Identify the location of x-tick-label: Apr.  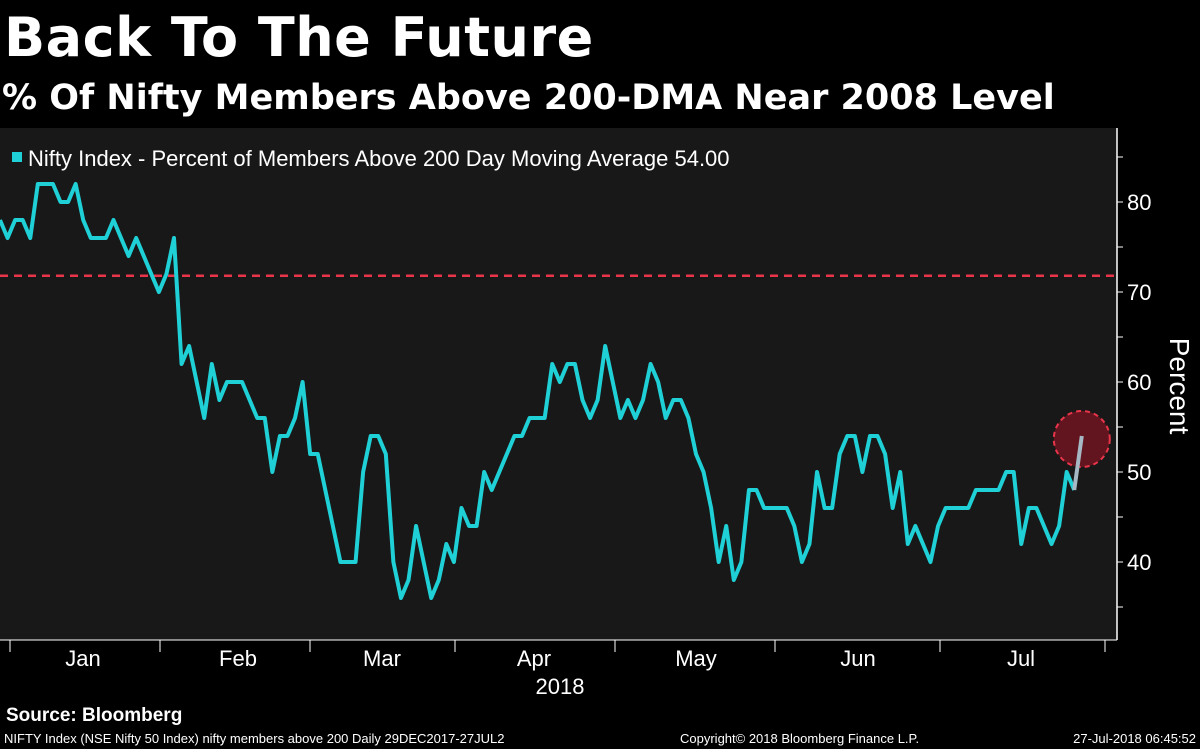
(534, 658).